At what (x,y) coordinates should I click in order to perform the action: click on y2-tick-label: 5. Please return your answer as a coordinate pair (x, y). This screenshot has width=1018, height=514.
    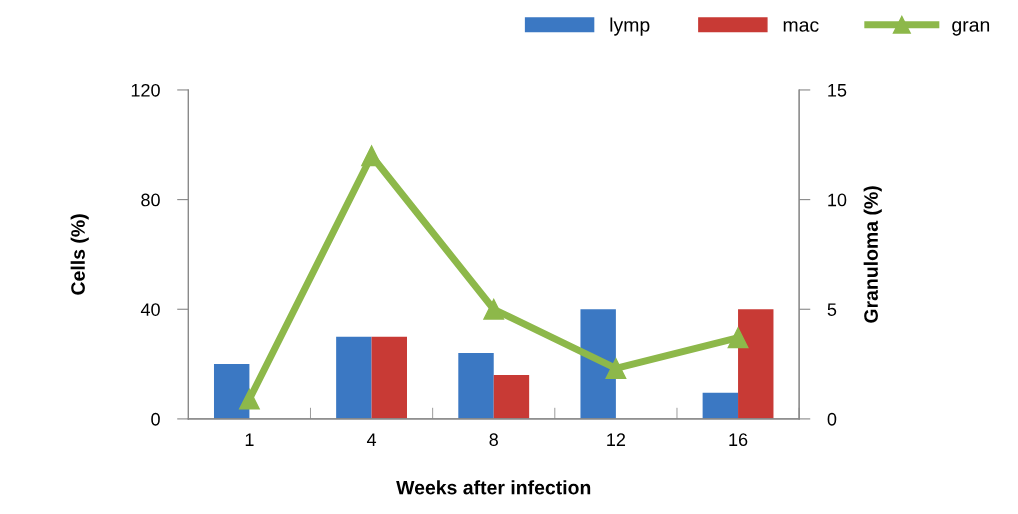
    Looking at the image, I should click on (832, 309).